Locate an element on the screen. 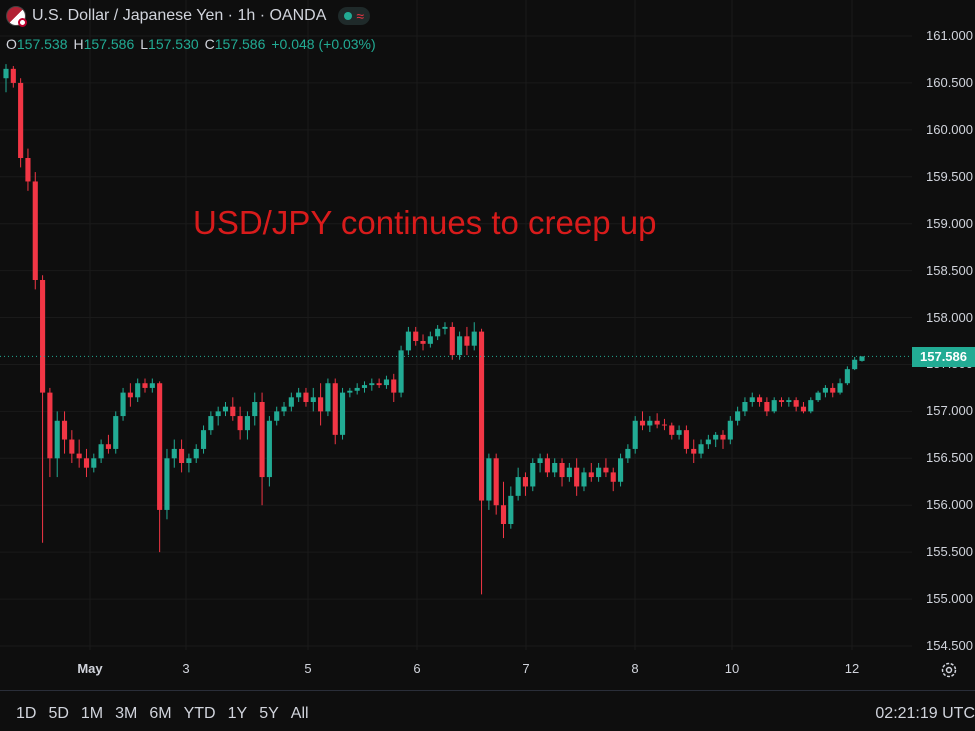  range-button-3m: 3M is located at coordinates (126, 713).